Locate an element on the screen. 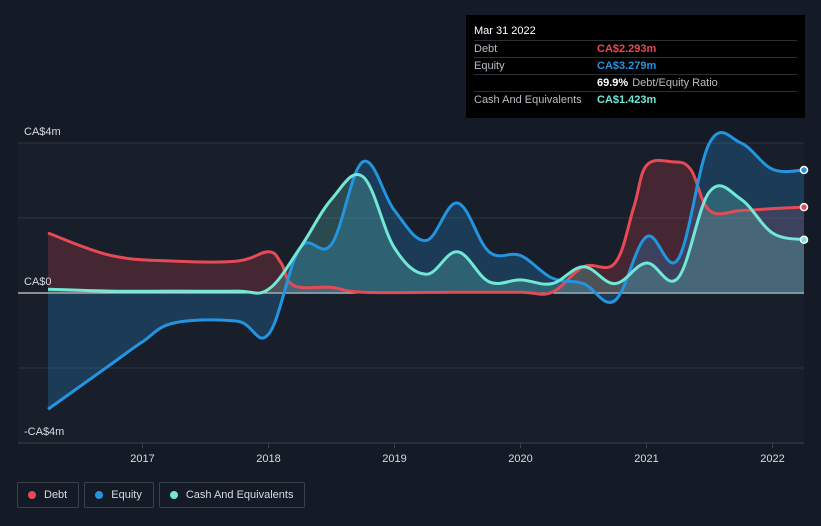 This screenshot has height=526, width=821. tooltip-label: Cash And Equivalents is located at coordinates (528, 100).